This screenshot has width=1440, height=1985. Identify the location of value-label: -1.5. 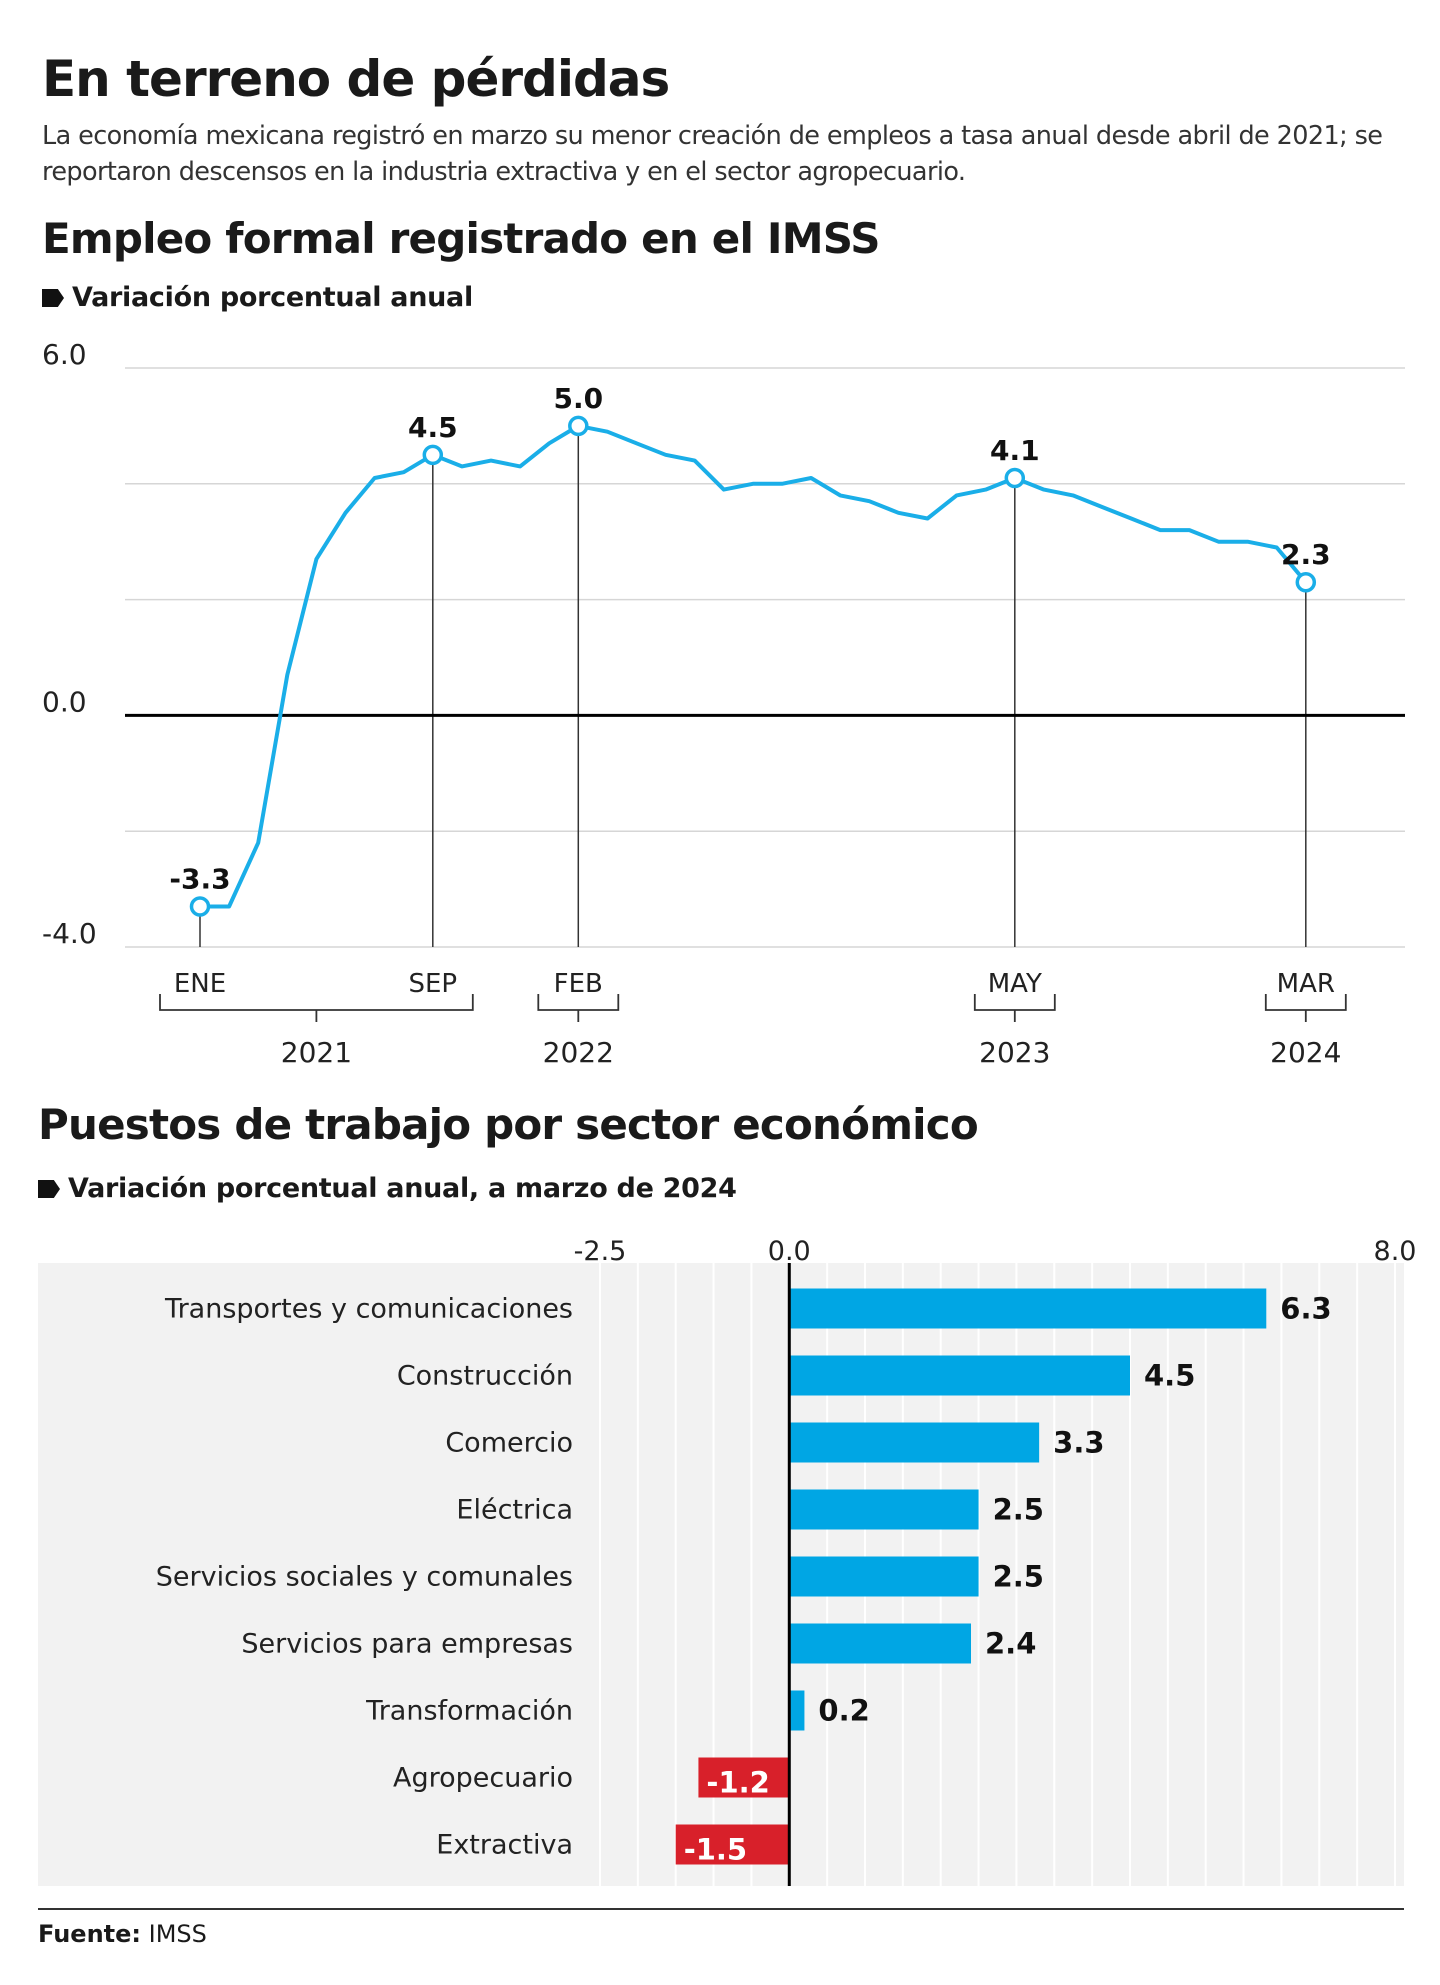
(715, 1850).